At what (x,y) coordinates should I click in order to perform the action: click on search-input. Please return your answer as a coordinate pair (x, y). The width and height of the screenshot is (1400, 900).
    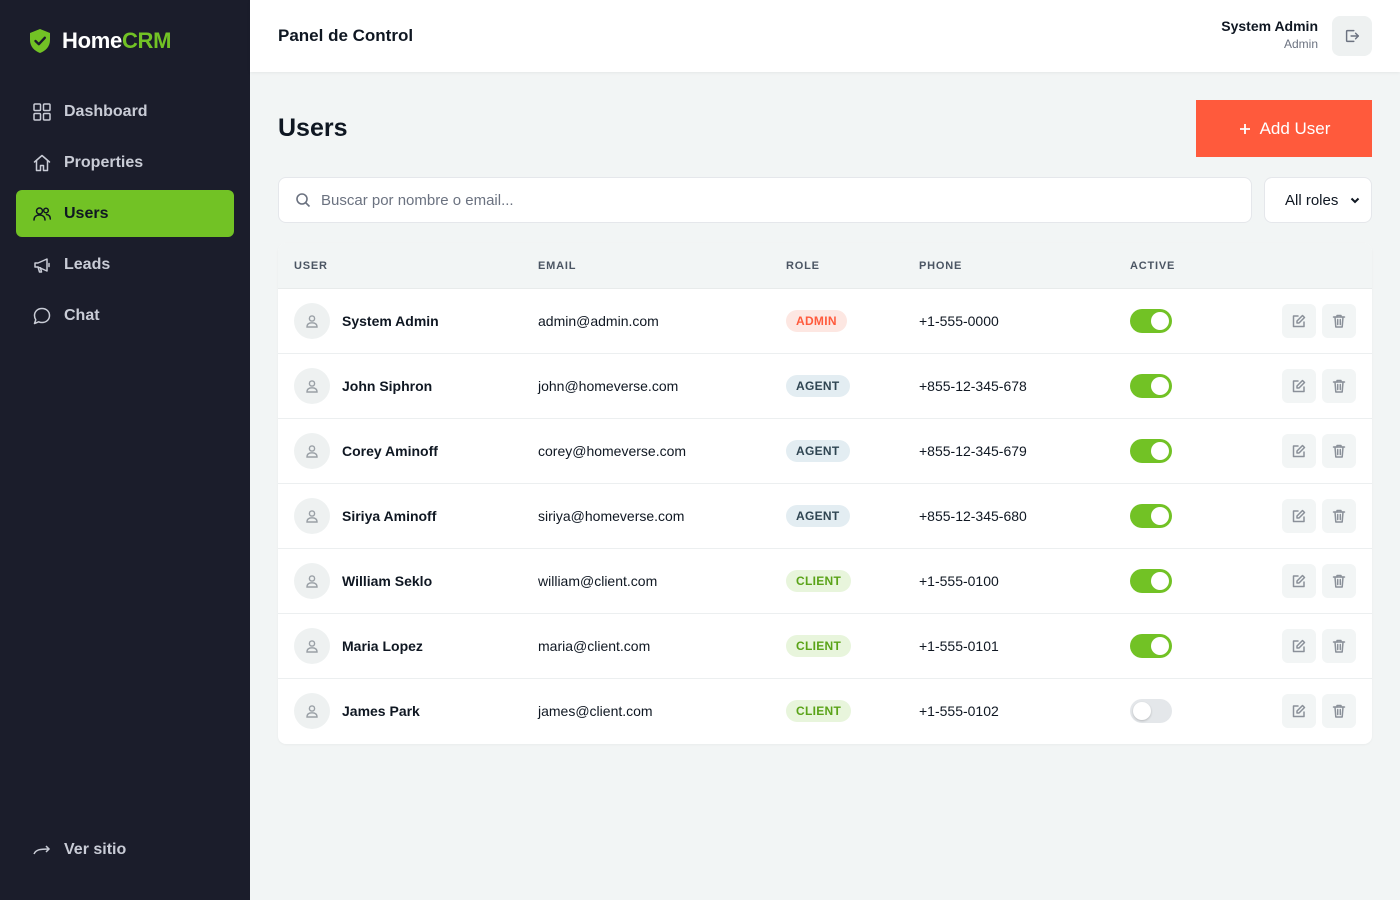
    Looking at the image, I should click on (761, 200).